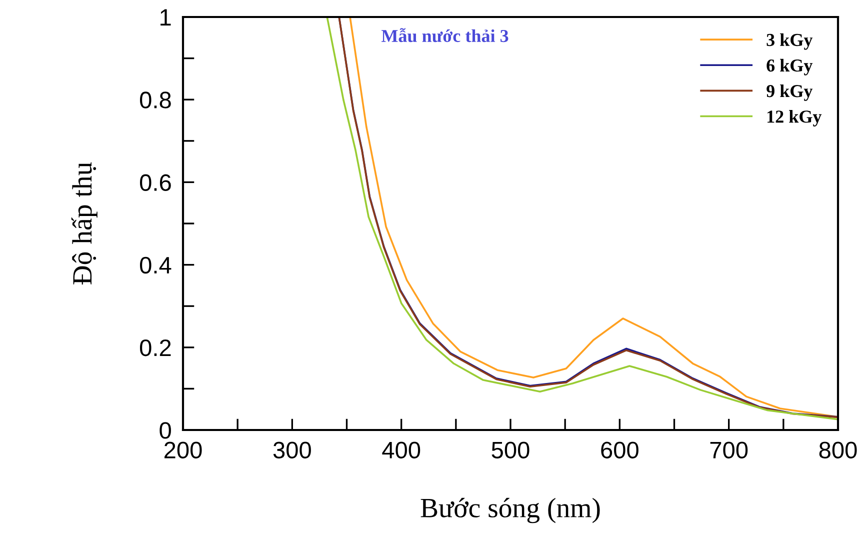 Image resolution: width=864 pixels, height=552 pixels. What do you see at coordinates (156, 265) in the screenshot?
I see `y-tick-label: 0.4` at bounding box center [156, 265].